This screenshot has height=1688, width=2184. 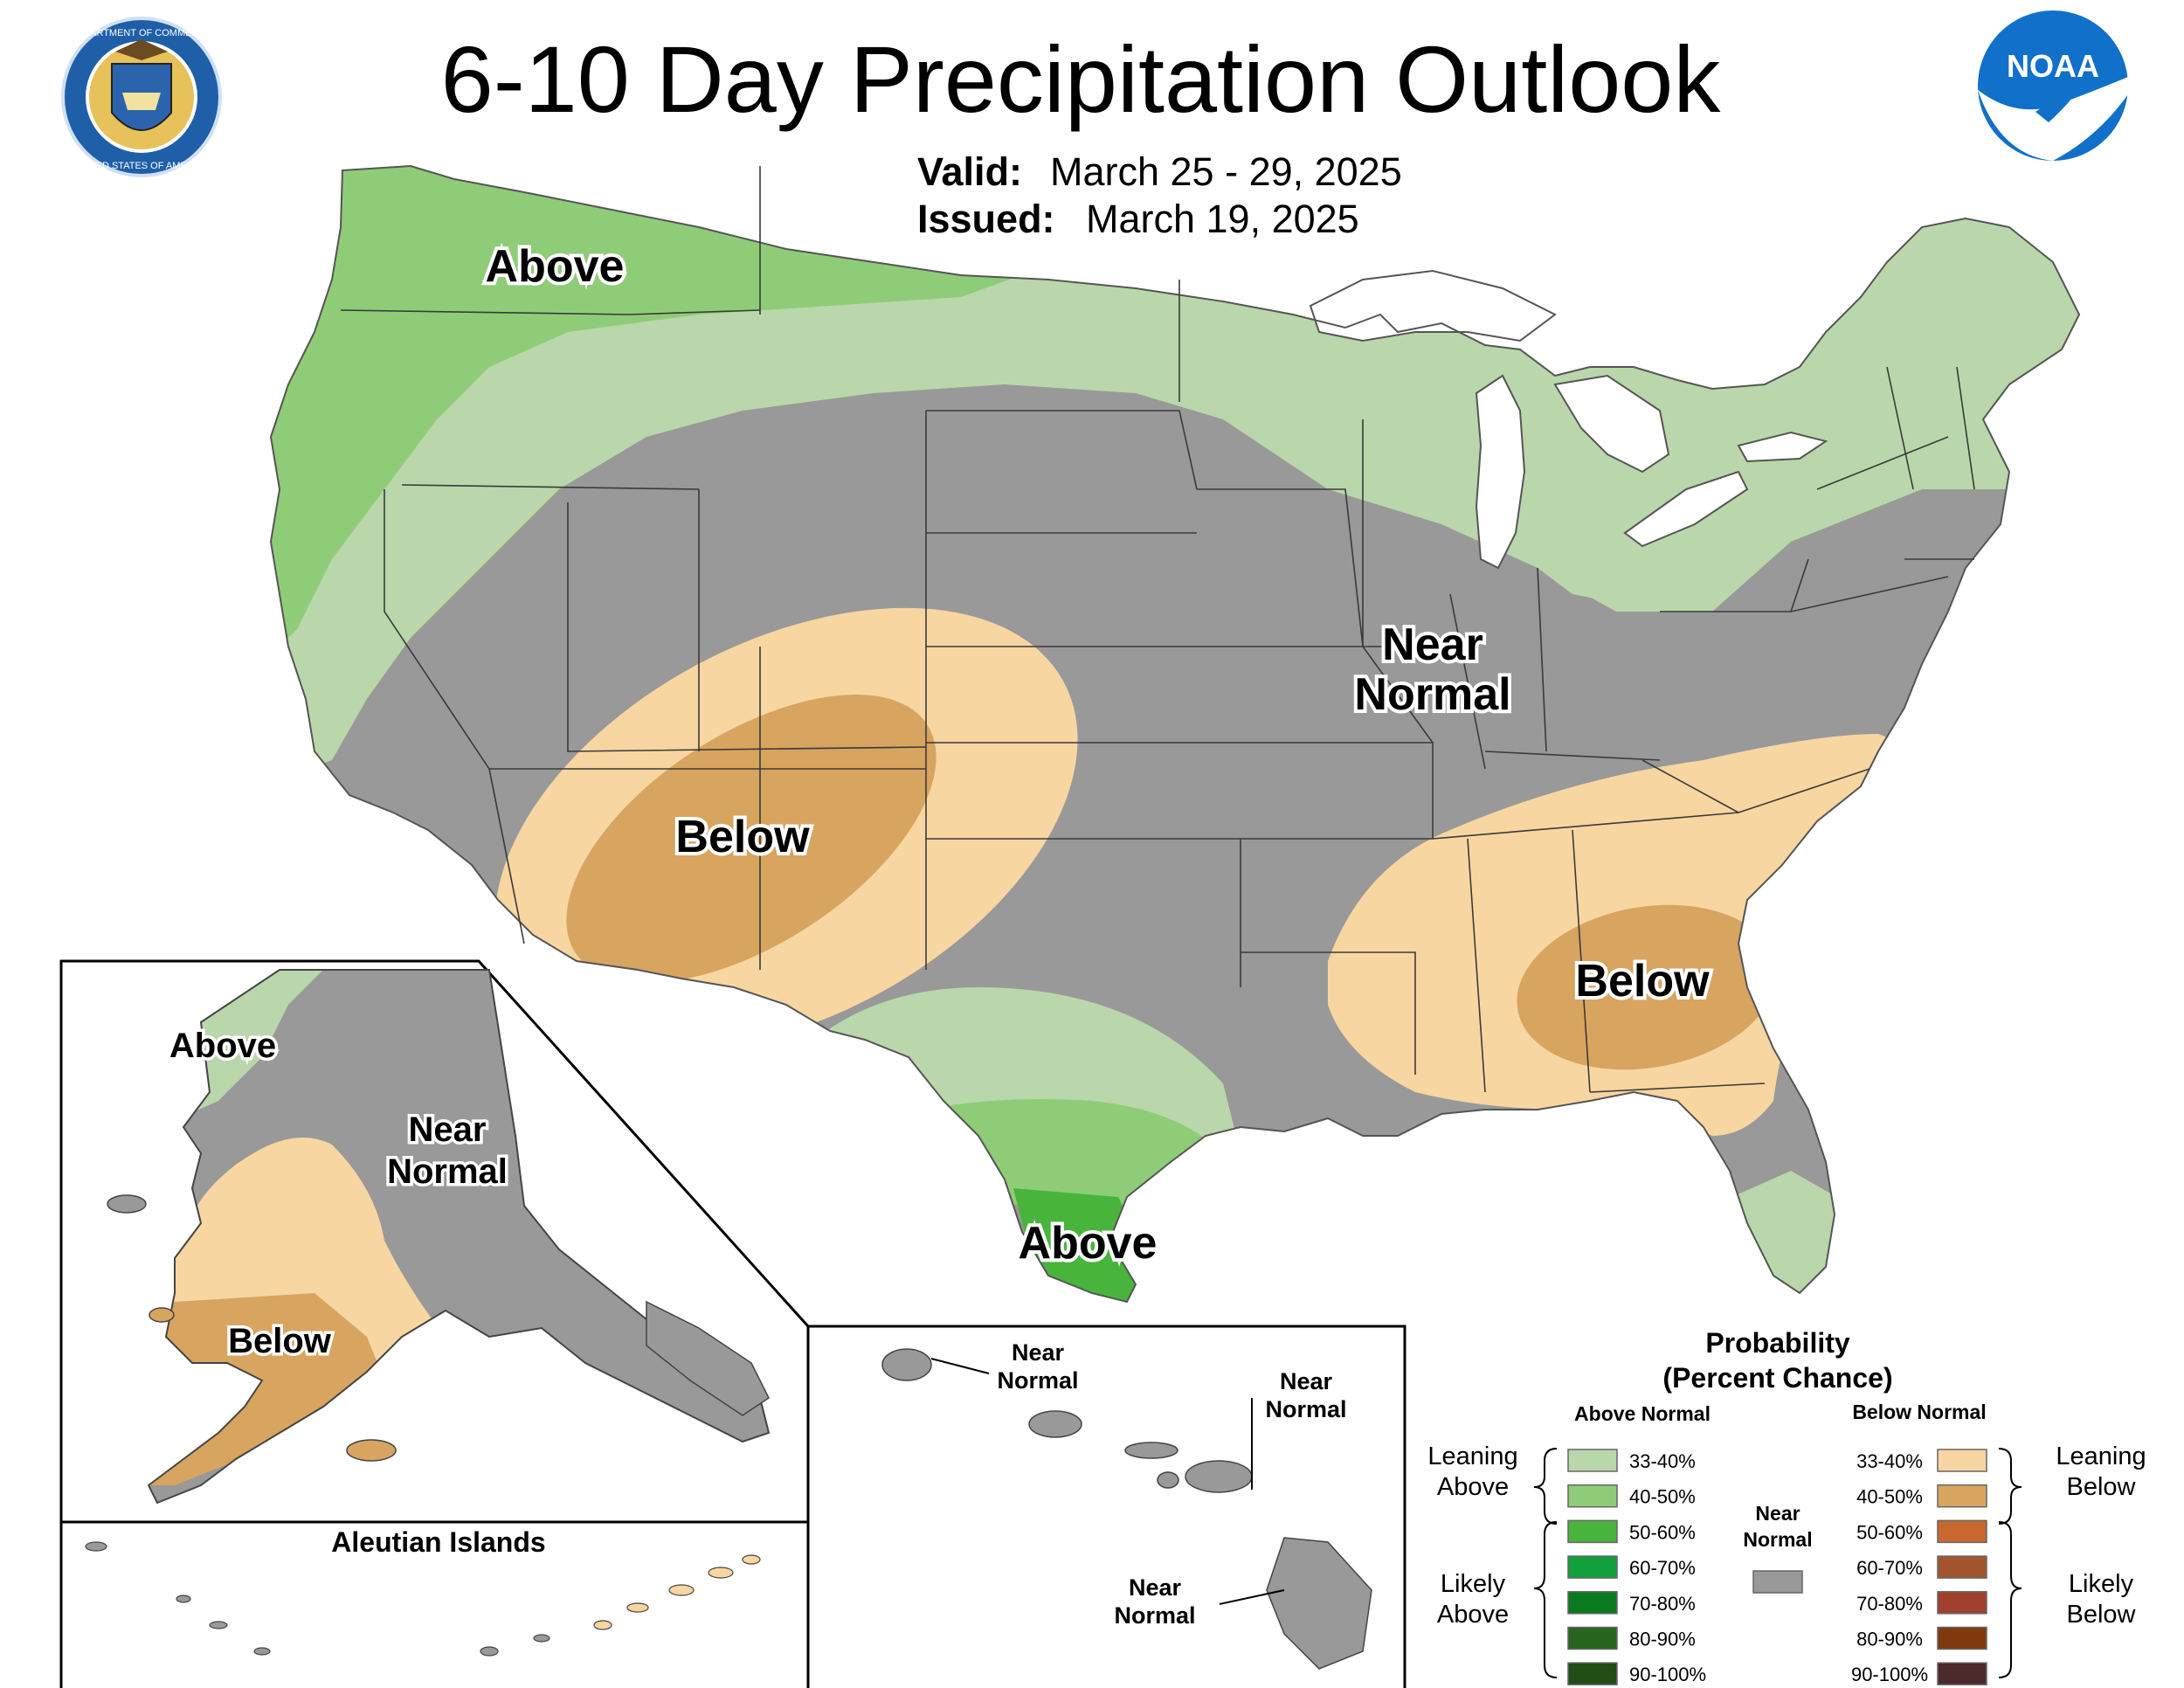 What do you see at coordinates (969, 171) in the screenshot?
I see `valid-label: Valid:` at bounding box center [969, 171].